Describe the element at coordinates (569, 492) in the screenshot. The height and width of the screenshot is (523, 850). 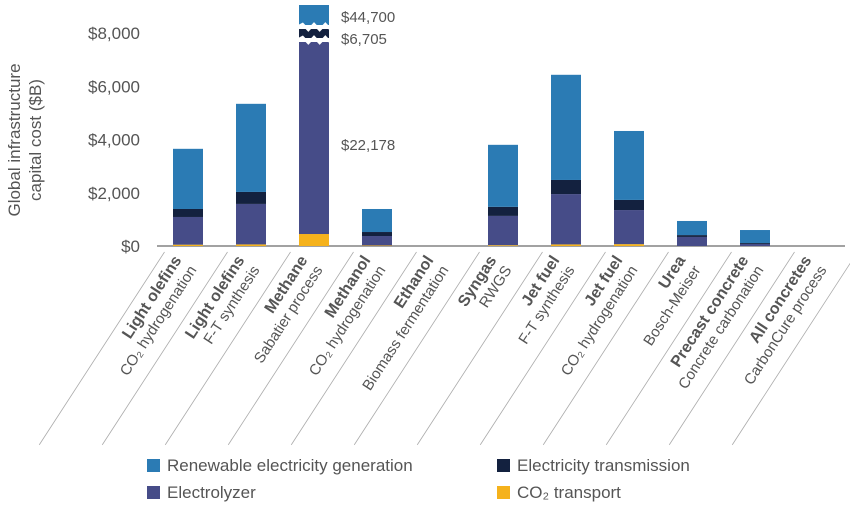
I see `legend-label: CO₂ transport` at that location.